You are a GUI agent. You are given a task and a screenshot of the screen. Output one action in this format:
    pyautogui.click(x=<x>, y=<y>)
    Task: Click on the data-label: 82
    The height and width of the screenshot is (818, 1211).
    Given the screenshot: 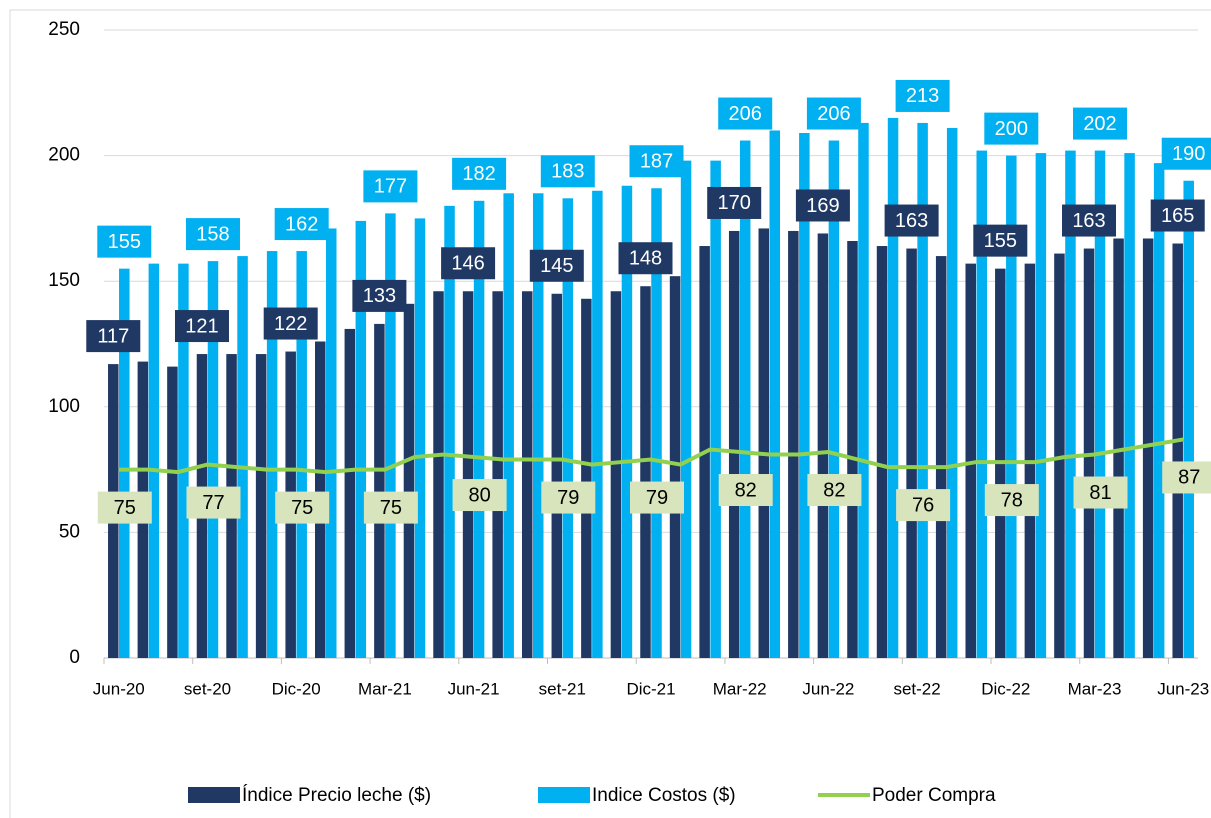 What is the action you would take?
    pyautogui.click(x=746, y=490)
    